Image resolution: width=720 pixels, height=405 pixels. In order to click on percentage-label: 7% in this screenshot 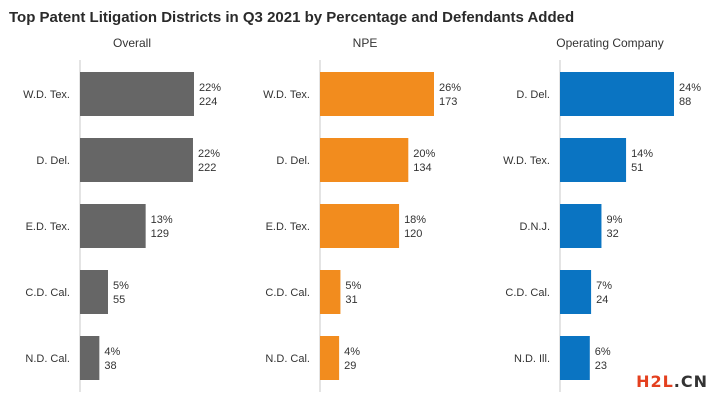, I will do `click(604, 286)`.